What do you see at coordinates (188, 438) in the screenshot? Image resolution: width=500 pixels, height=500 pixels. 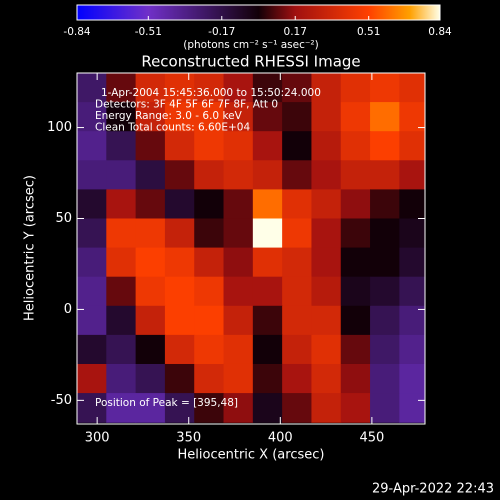 I see `x-tick-label: 350` at bounding box center [188, 438].